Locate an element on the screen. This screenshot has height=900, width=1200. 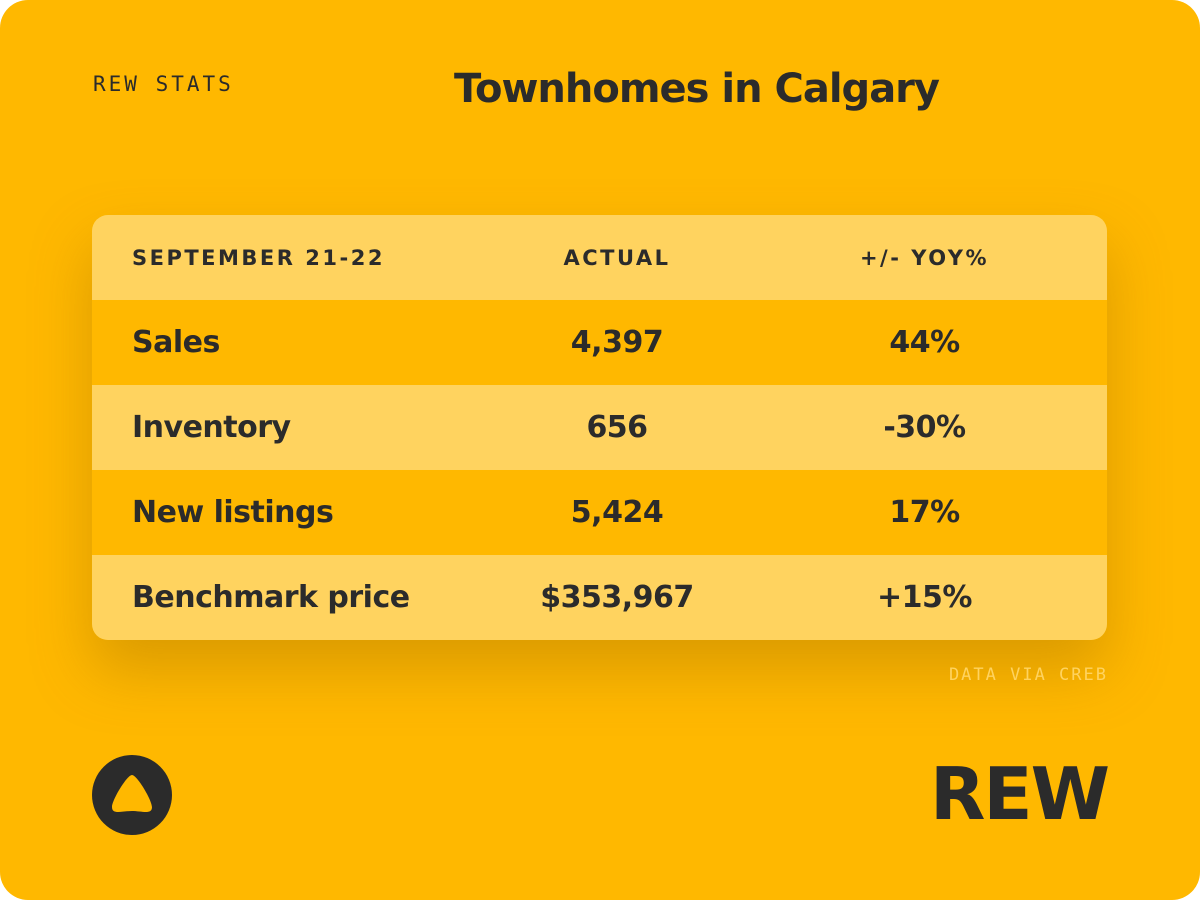
table-cell: +15% is located at coordinates (924, 597).